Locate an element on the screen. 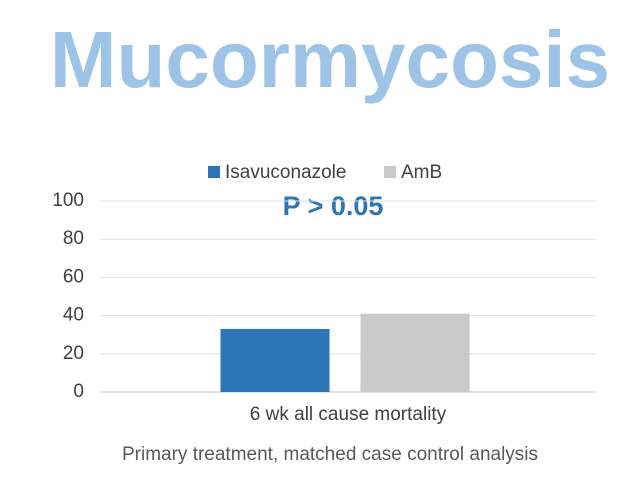  legend-label: AmB is located at coordinates (421, 172).